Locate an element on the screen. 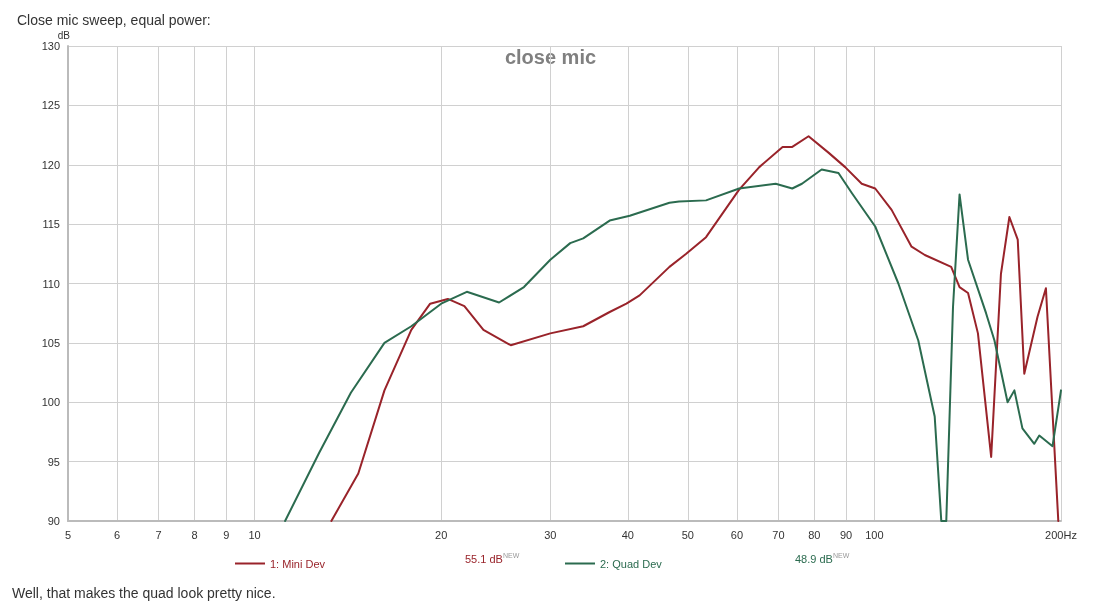 The height and width of the screenshot is (612, 1101). x-tick-label: 7 is located at coordinates (158, 534).